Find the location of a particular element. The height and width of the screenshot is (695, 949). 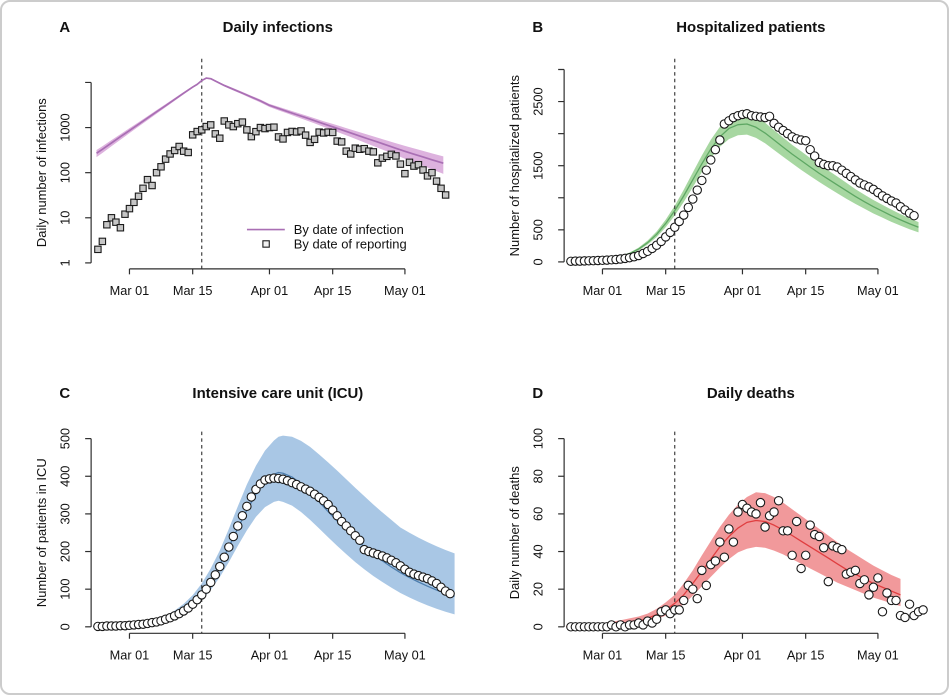

y-tick-label: 60 is located at coordinates (537, 514).